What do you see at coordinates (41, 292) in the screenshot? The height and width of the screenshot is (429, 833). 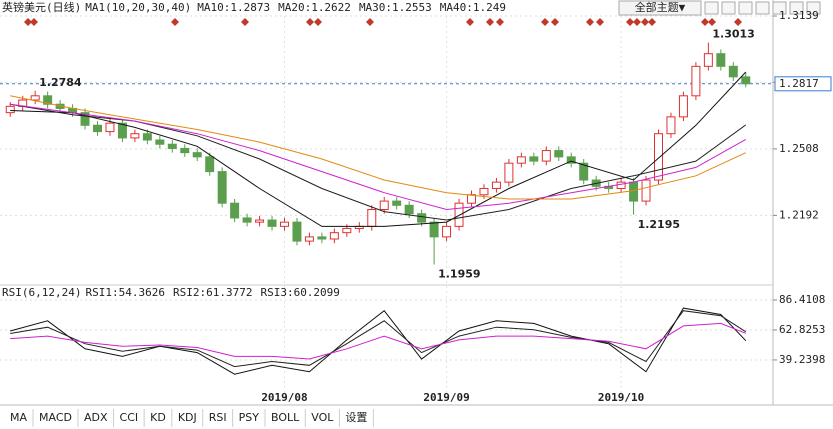 I see `panel-title: RSI(6,12,24)` at bounding box center [41, 292].